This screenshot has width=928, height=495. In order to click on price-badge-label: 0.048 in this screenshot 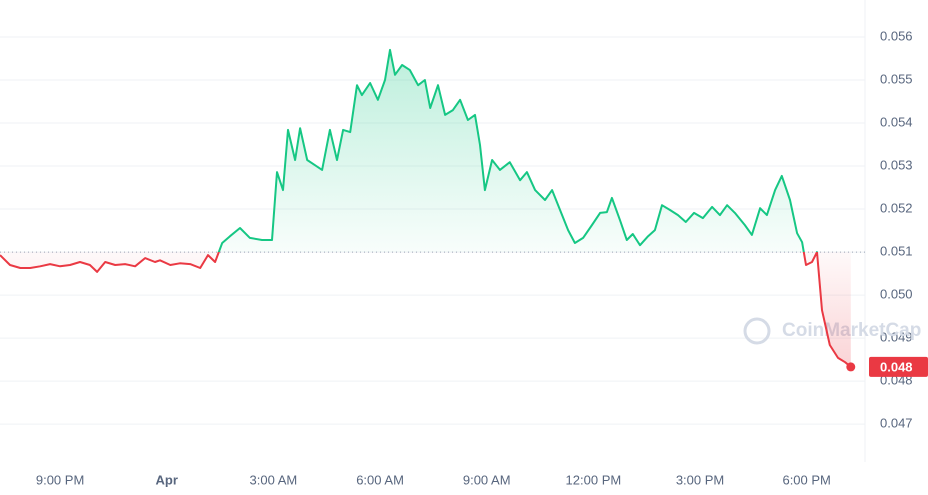, I will do `click(896, 366)`.